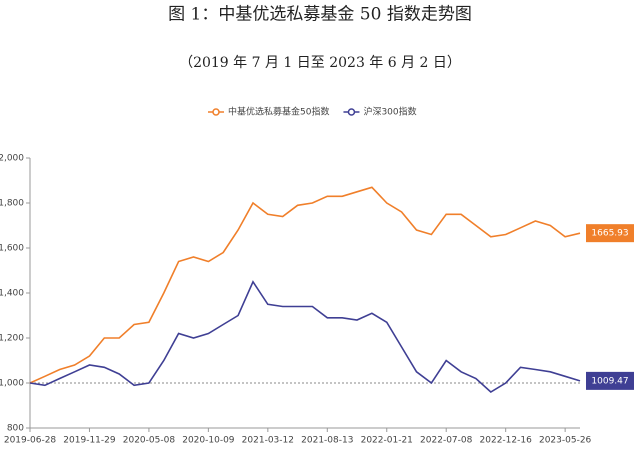 This screenshot has width=640, height=462. Describe the element at coordinates (12, 294) in the screenshot. I see `y-tick-label: 1,400` at that location.